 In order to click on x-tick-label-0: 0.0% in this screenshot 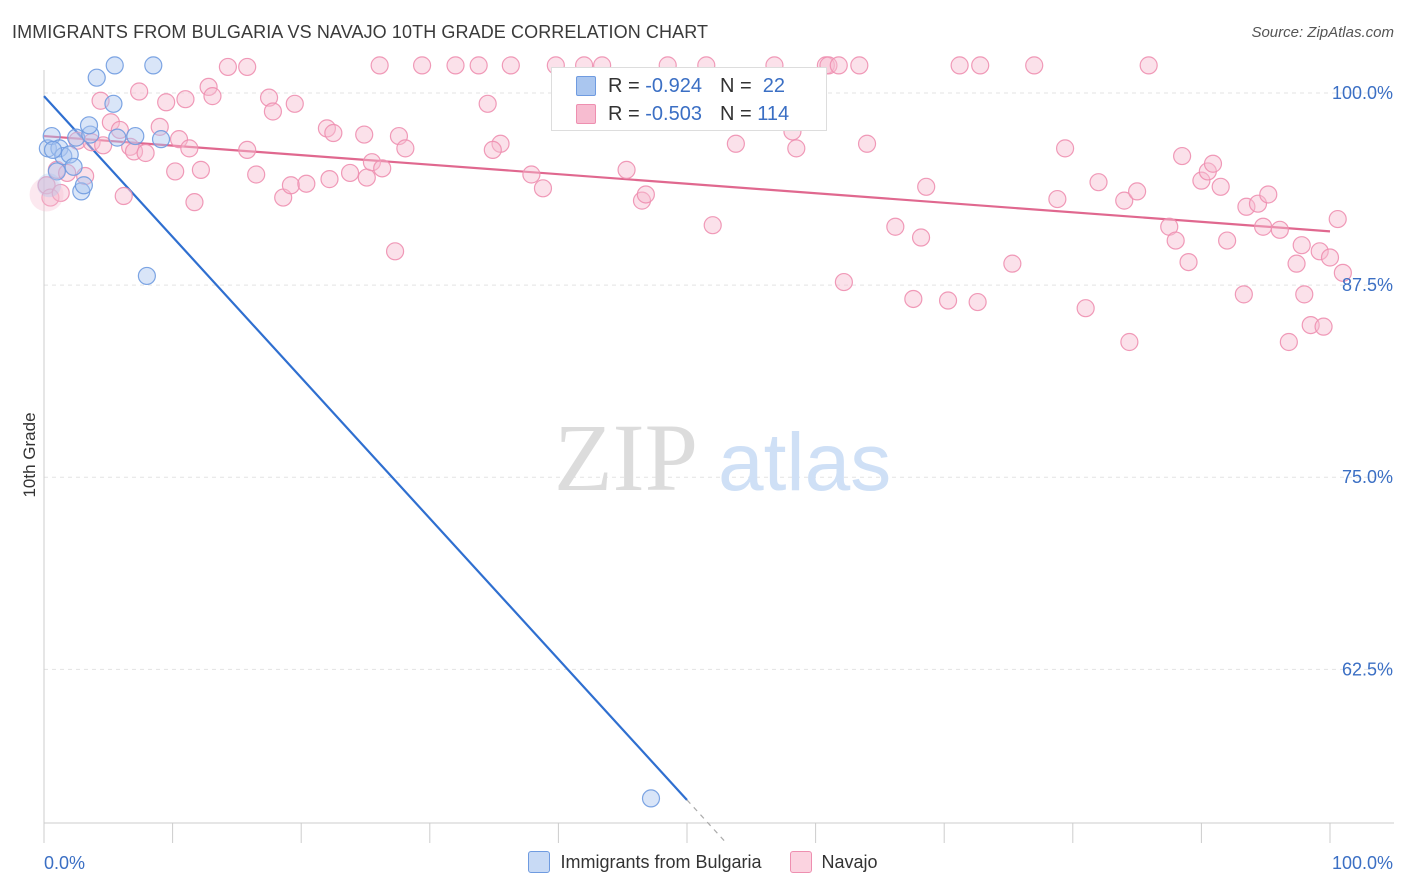, I will do `click(64, 863)`.